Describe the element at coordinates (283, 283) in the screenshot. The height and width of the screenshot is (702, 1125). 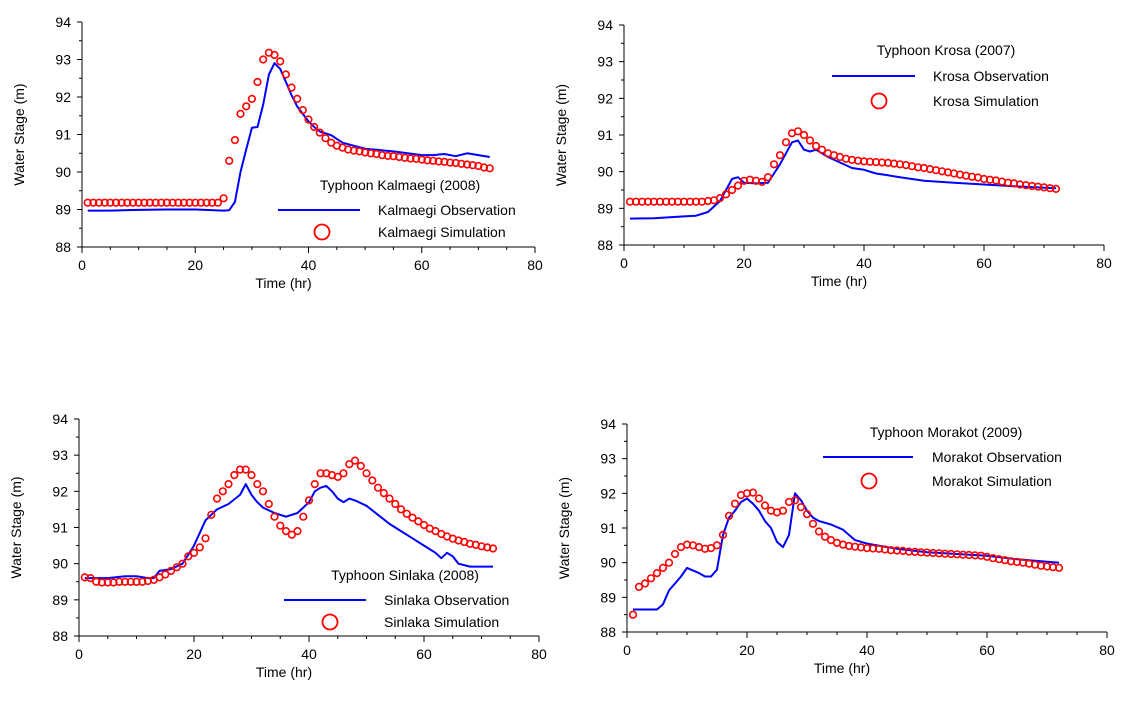
I see `x-axis-label: Time (hr)` at that location.